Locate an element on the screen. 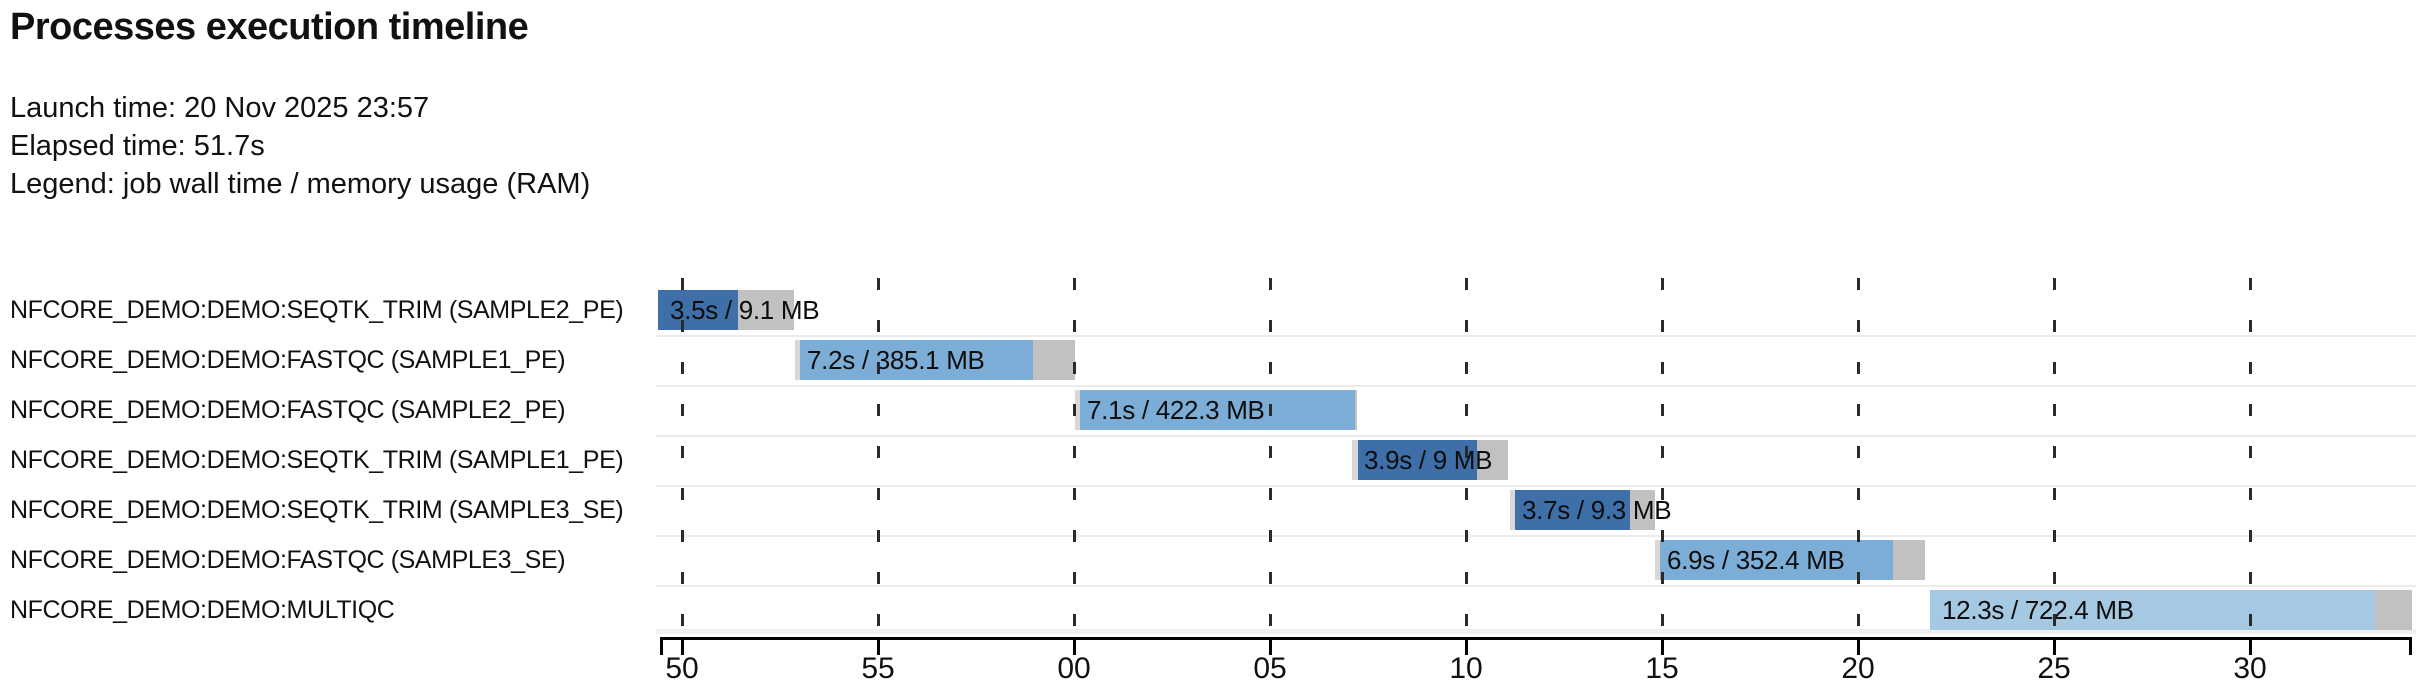  process-bar: 6.9s / 352.4 MB is located at coordinates (1790, 560).